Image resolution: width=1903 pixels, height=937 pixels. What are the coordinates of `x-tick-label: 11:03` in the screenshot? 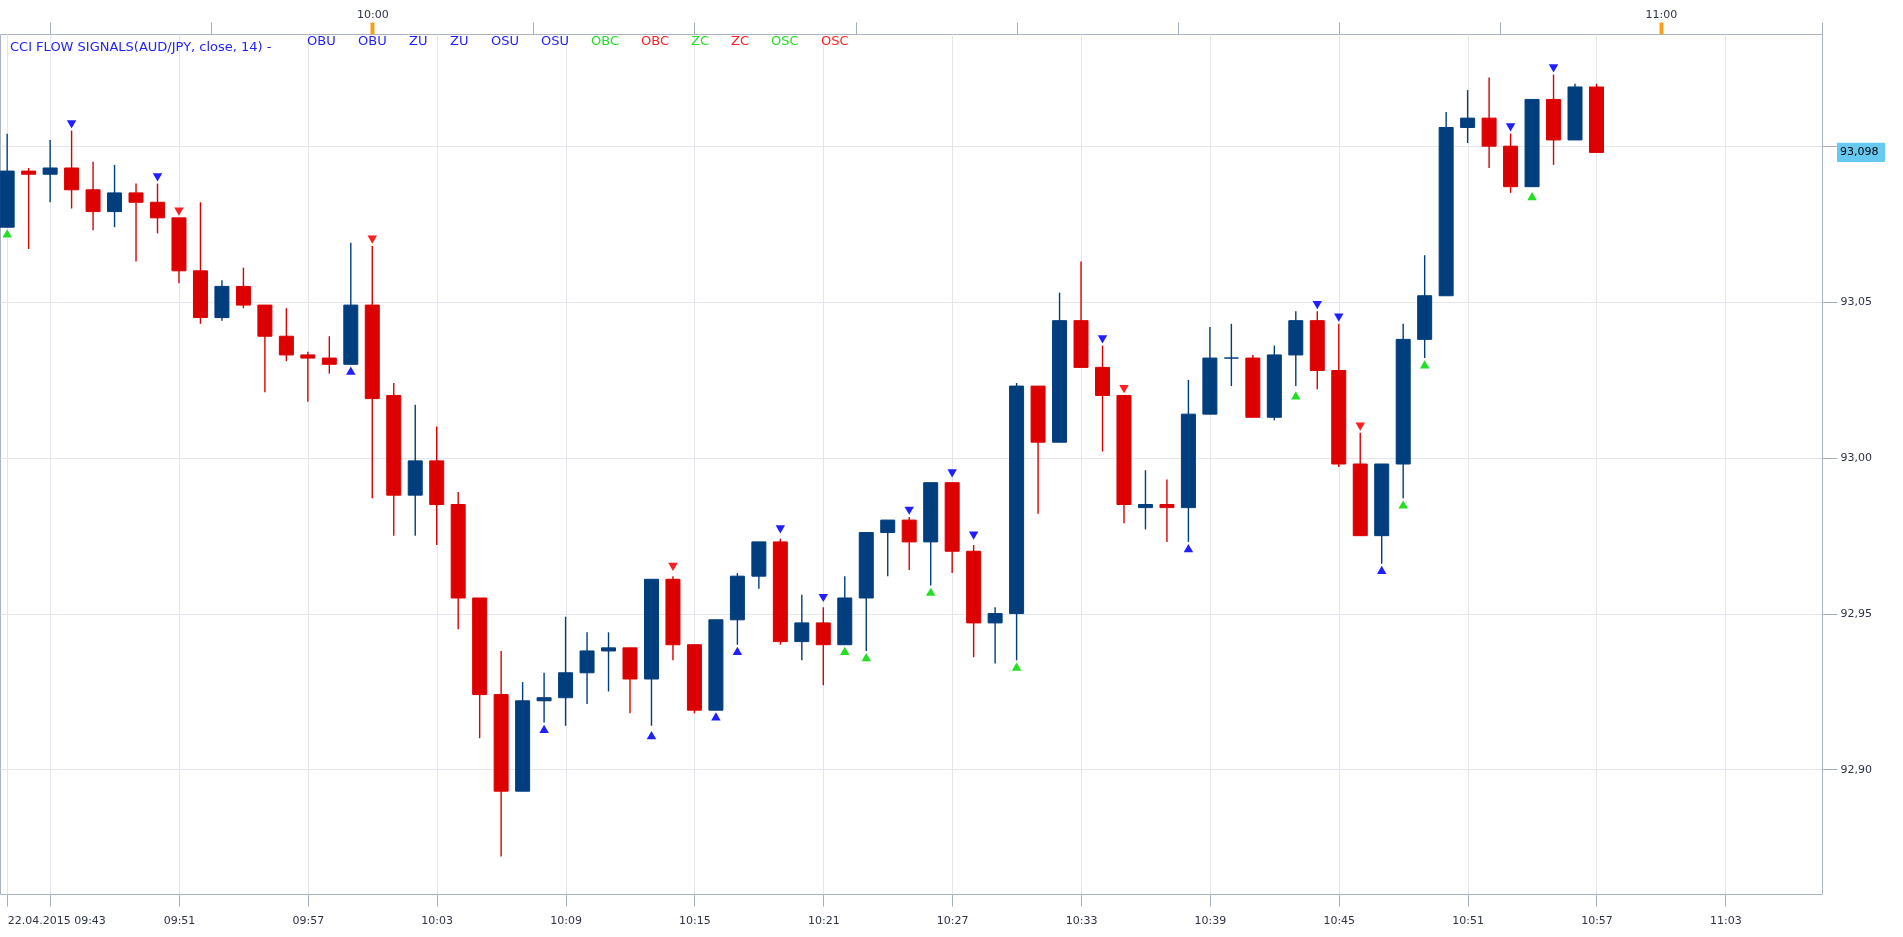 It's located at (1726, 920).